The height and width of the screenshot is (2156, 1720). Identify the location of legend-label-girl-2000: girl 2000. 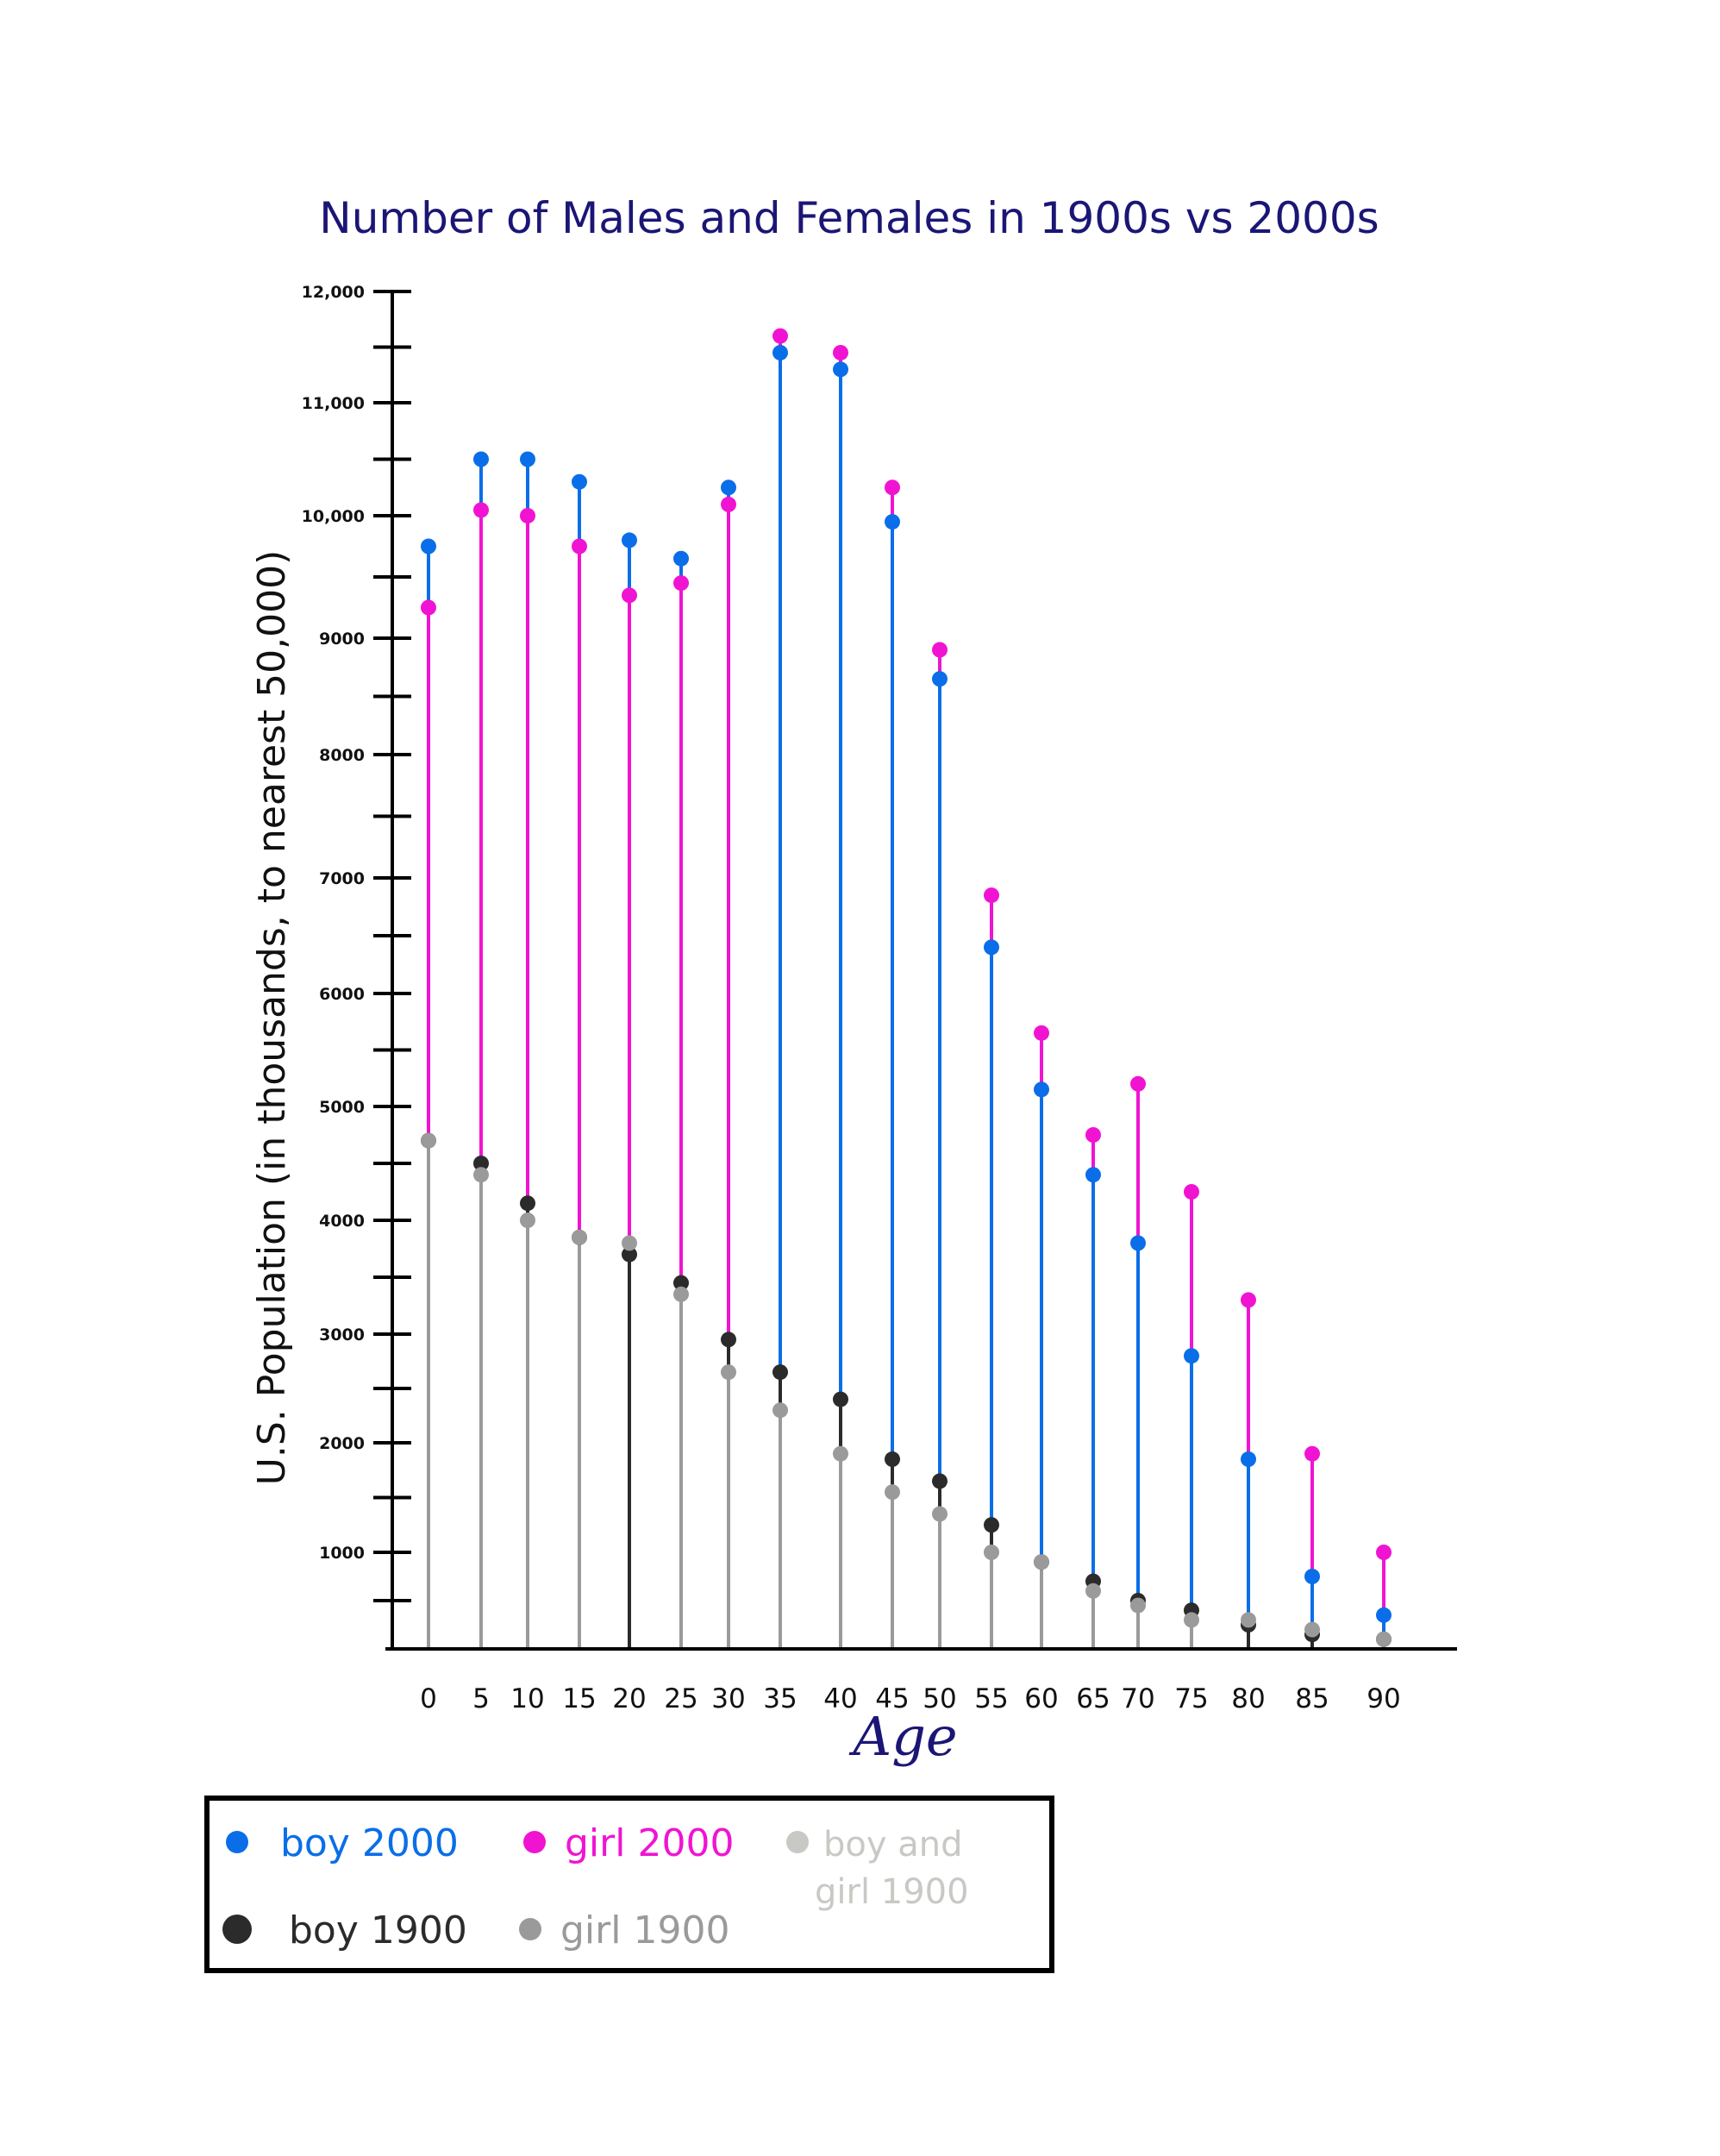
(649, 1843).